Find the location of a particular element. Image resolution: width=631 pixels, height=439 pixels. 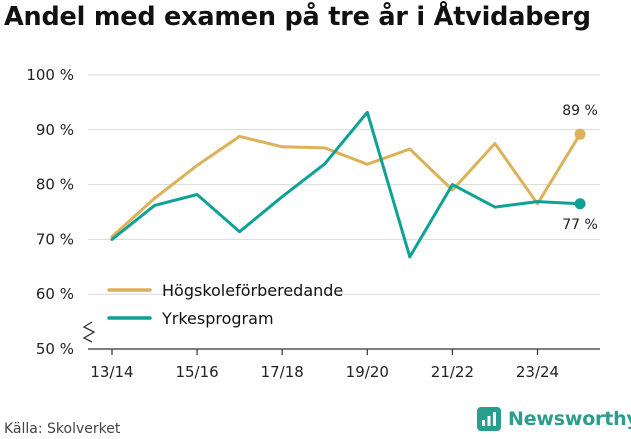

y-axis-ticks: 50 % 60 % 70 % 80 % 90 % 100 % is located at coordinates (50, 212).